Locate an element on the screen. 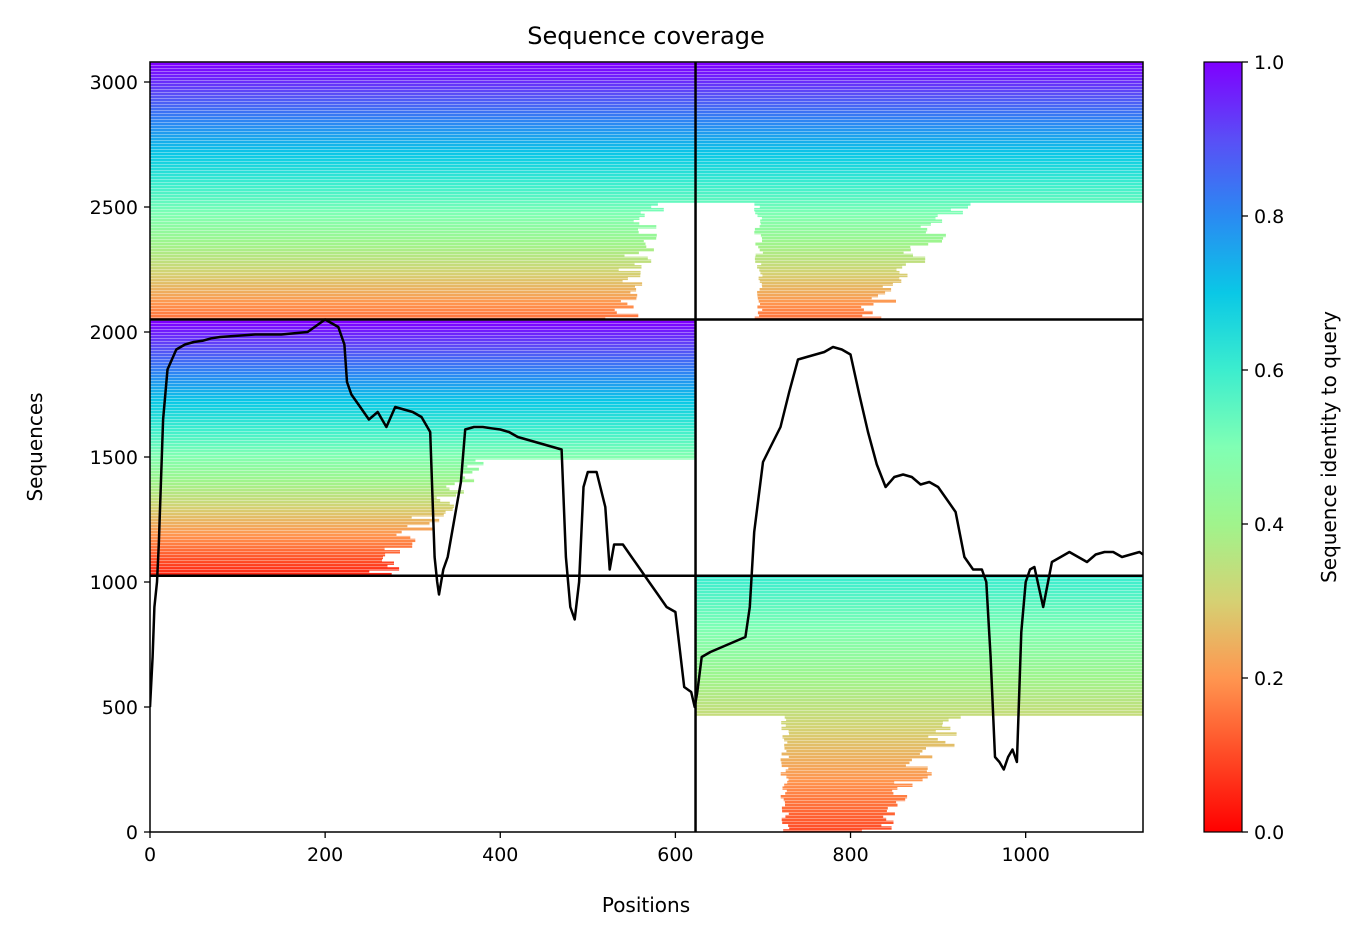 The height and width of the screenshot is (939, 1364). heatmap-block-middle-left is located at coordinates (423, 448).